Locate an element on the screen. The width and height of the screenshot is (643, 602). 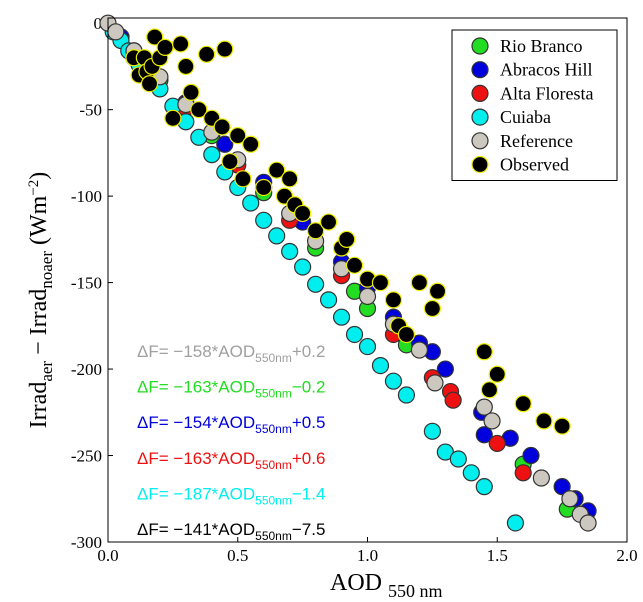
x-tick-label: 2.0 is located at coordinates (626, 555).